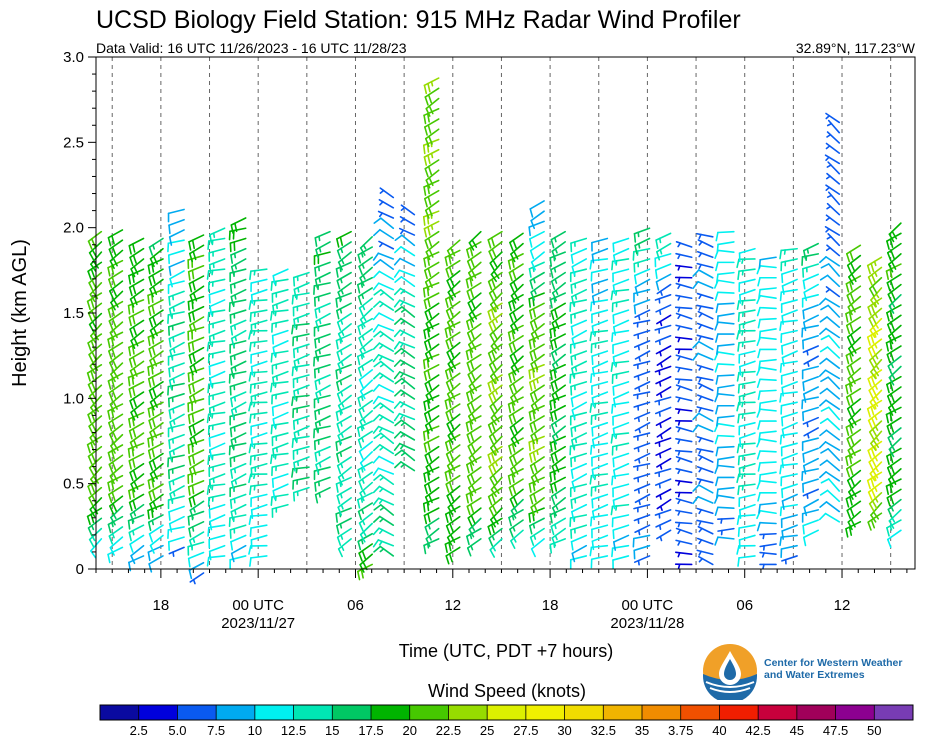  What do you see at coordinates (662, 712) in the screenshot?
I see `colorbar-swatch` at bounding box center [662, 712].